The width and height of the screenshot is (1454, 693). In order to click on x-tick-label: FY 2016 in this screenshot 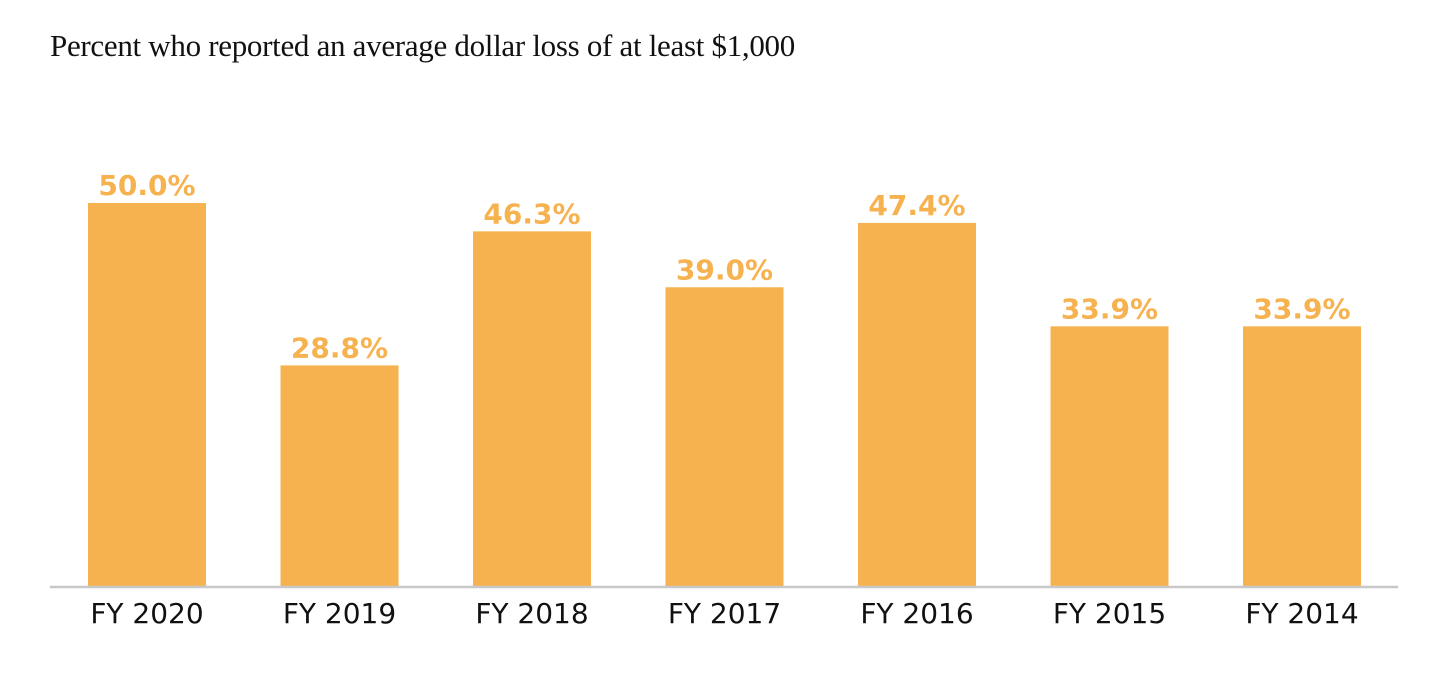, I will do `click(916, 613)`.